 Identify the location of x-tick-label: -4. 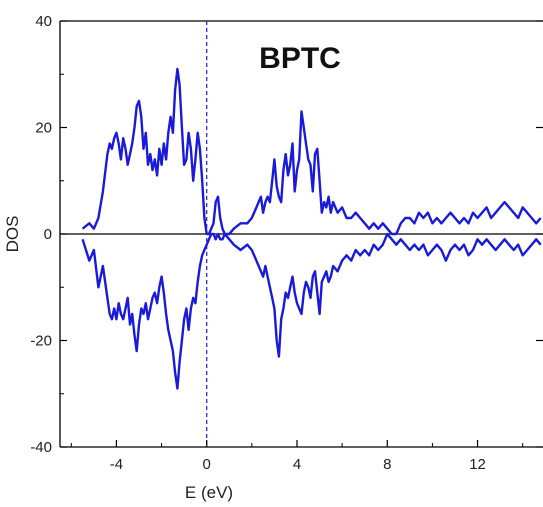
(116, 464).